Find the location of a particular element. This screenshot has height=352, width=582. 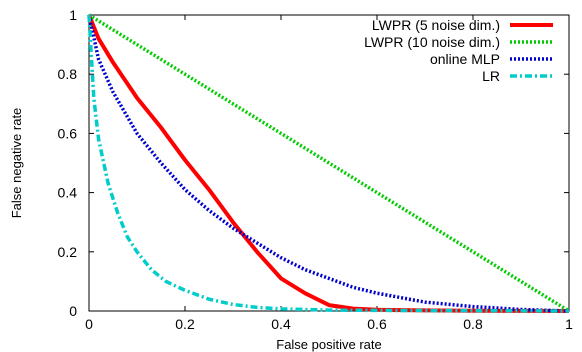

y-tick-label: 1 is located at coordinates (73, 15).